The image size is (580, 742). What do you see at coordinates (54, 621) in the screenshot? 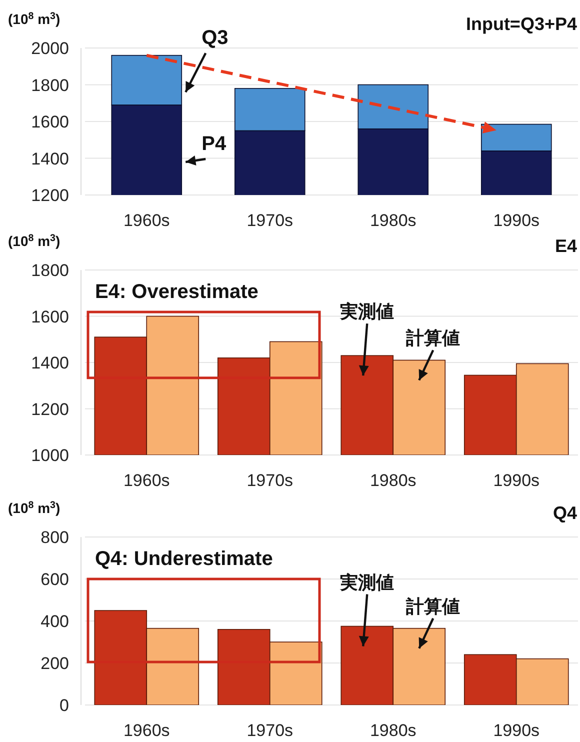
I see `y-tick-label: 400` at bounding box center [54, 621].